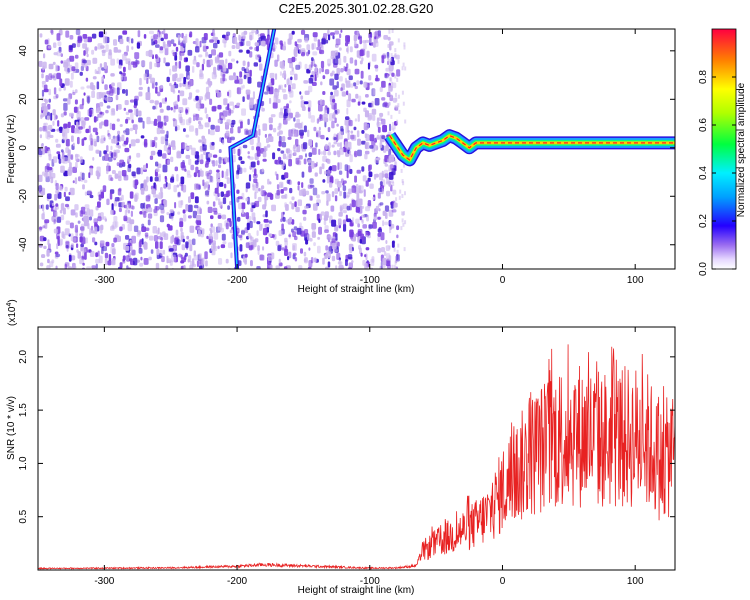  Describe the element at coordinates (635, 581) in the screenshot. I see `x-tick-label: 100` at that location.